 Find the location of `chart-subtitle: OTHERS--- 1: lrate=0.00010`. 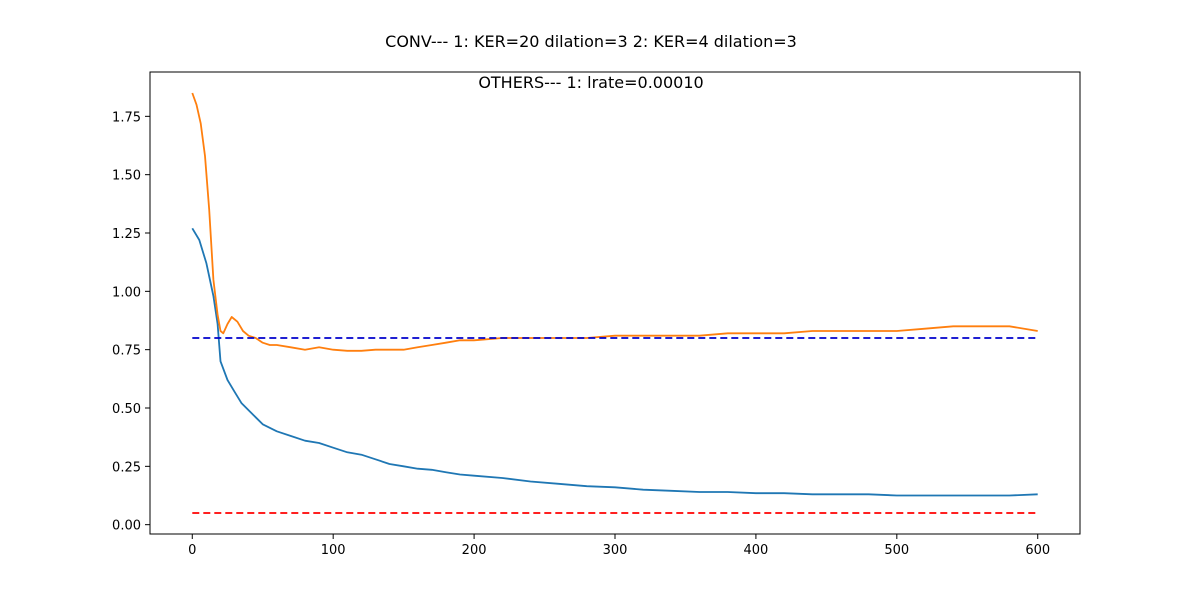

chart-subtitle: OTHERS--- 1: lrate=0.00010 is located at coordinates (590, 82).